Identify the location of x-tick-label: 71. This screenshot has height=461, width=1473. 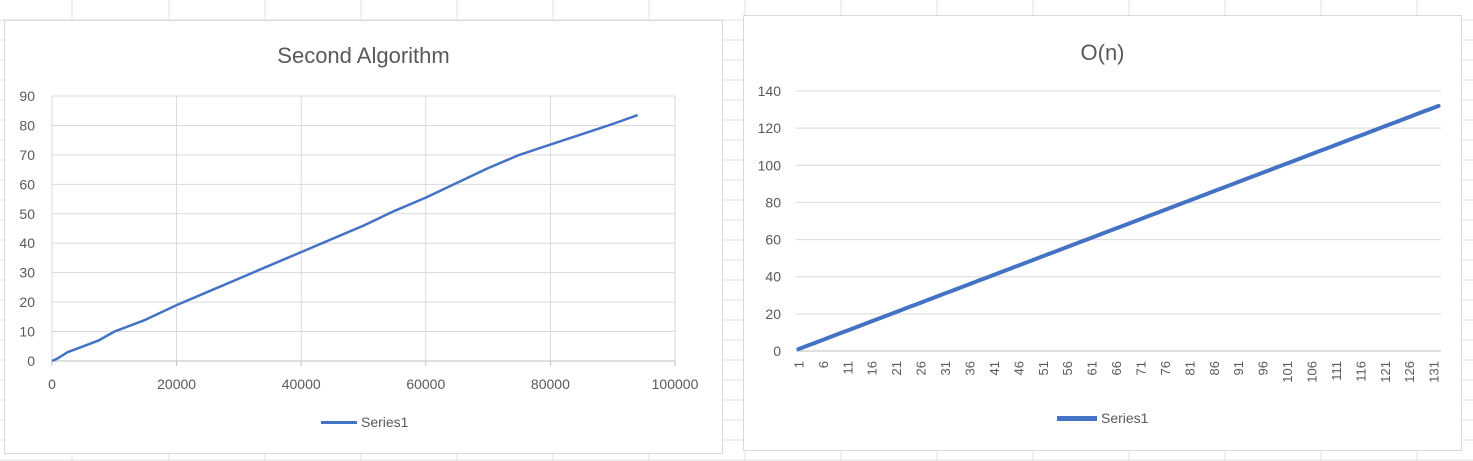
(1140, 368).